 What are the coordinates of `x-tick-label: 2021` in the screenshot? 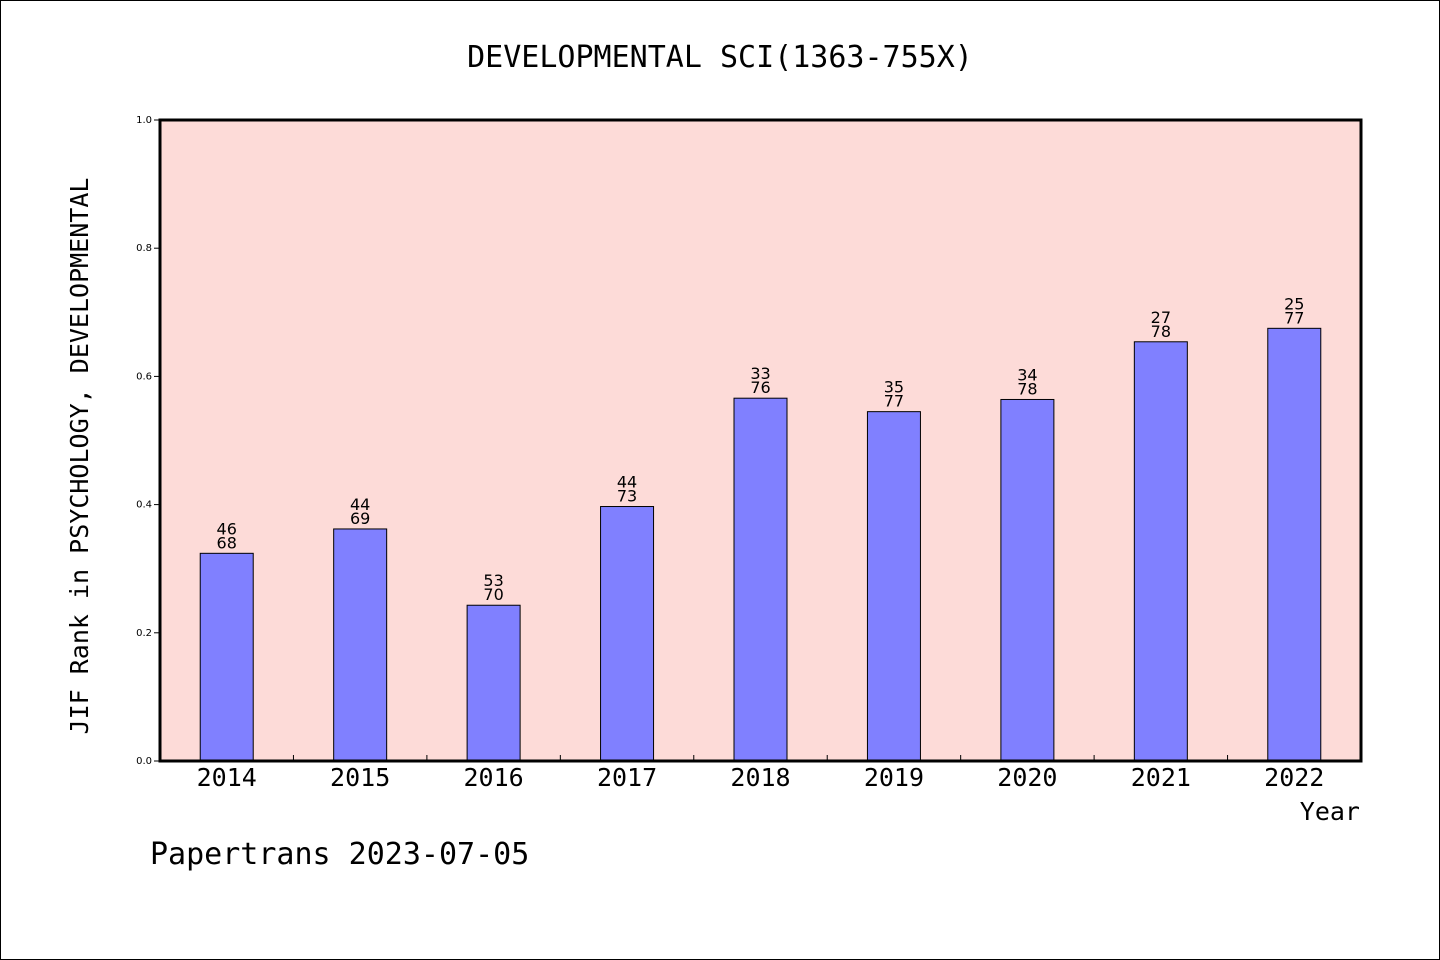 It's located at (1161, 777).